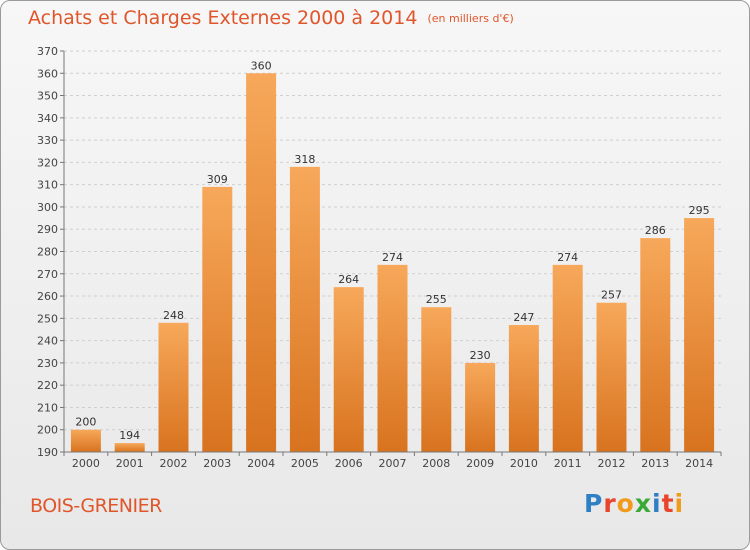 The height and width of the screenshot is (550, 750). I want to click on bar-value-label: 247, so click(523, 317).